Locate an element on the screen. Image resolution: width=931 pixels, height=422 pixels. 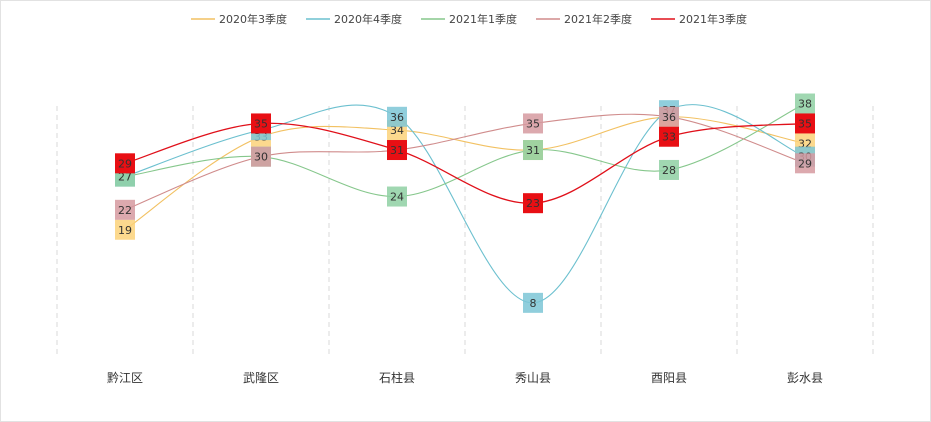
data-label: 24 is located at coordinates (397, 197).